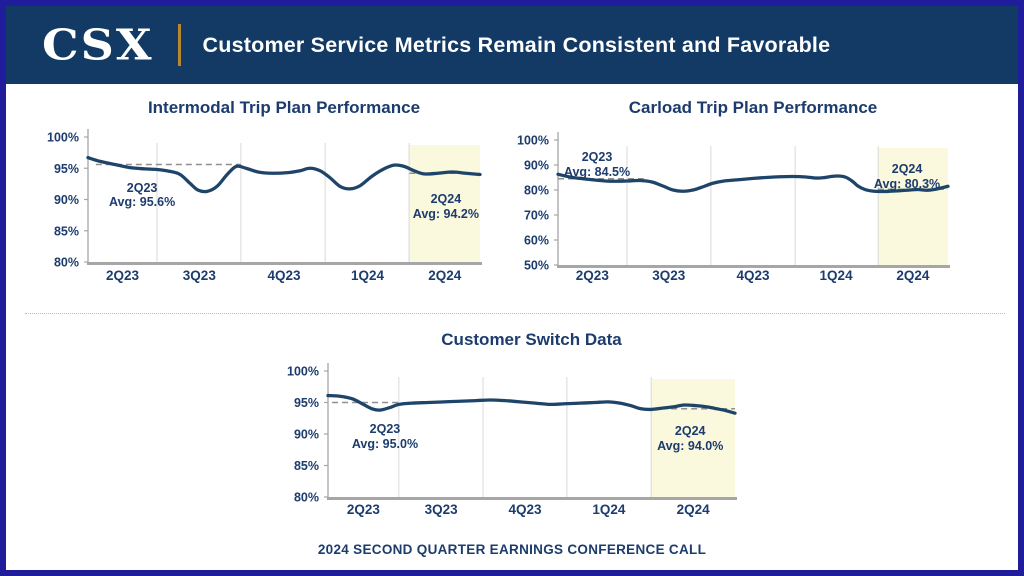 This screenshot has height=576, width=1024. What do you see at coordinates (98, 45) in the screenshot?
I see `csx-logo: CSX` at bounding box center [98, 45].